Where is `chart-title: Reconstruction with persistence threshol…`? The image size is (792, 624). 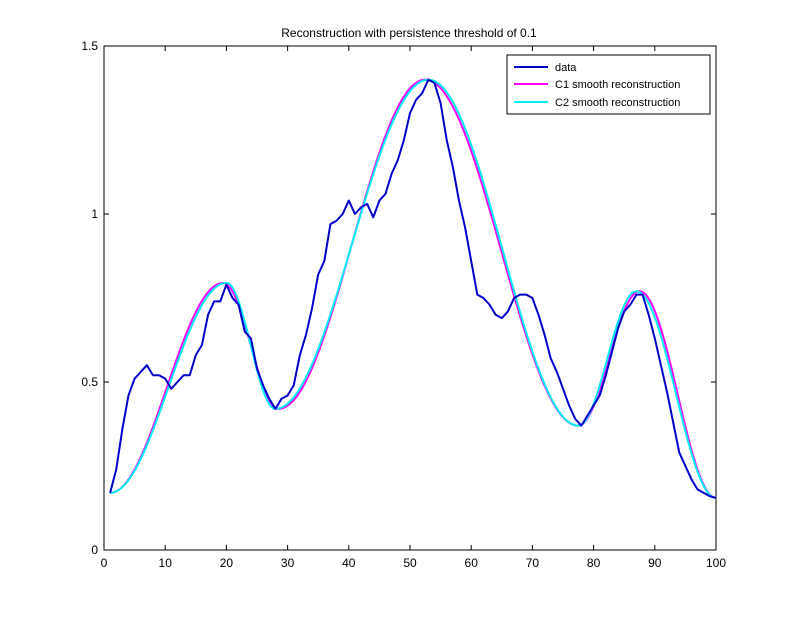
chart-title: Reconstruction with persistence threshol… is located at coordinates (409, 33).